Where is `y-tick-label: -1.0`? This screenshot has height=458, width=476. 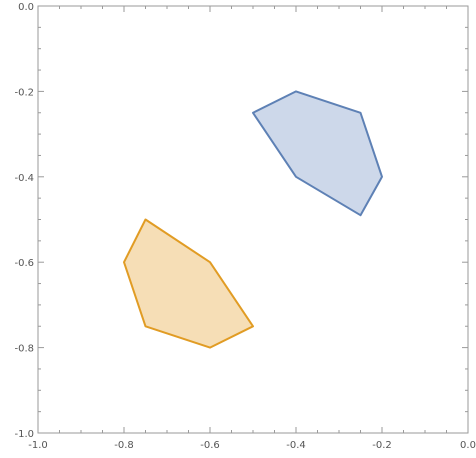
y-tick-label: -1.0 is located at coordinates (24, 434).